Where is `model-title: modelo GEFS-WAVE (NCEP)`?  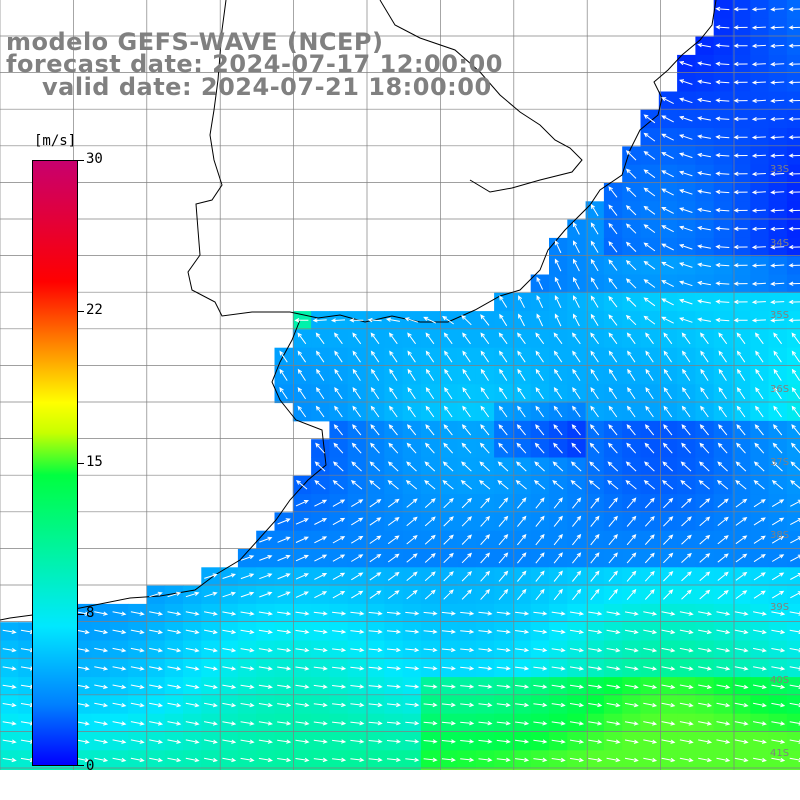 model-title: modelo GEFS-WAVE (NCEP) is located at coordinates (195, 42).